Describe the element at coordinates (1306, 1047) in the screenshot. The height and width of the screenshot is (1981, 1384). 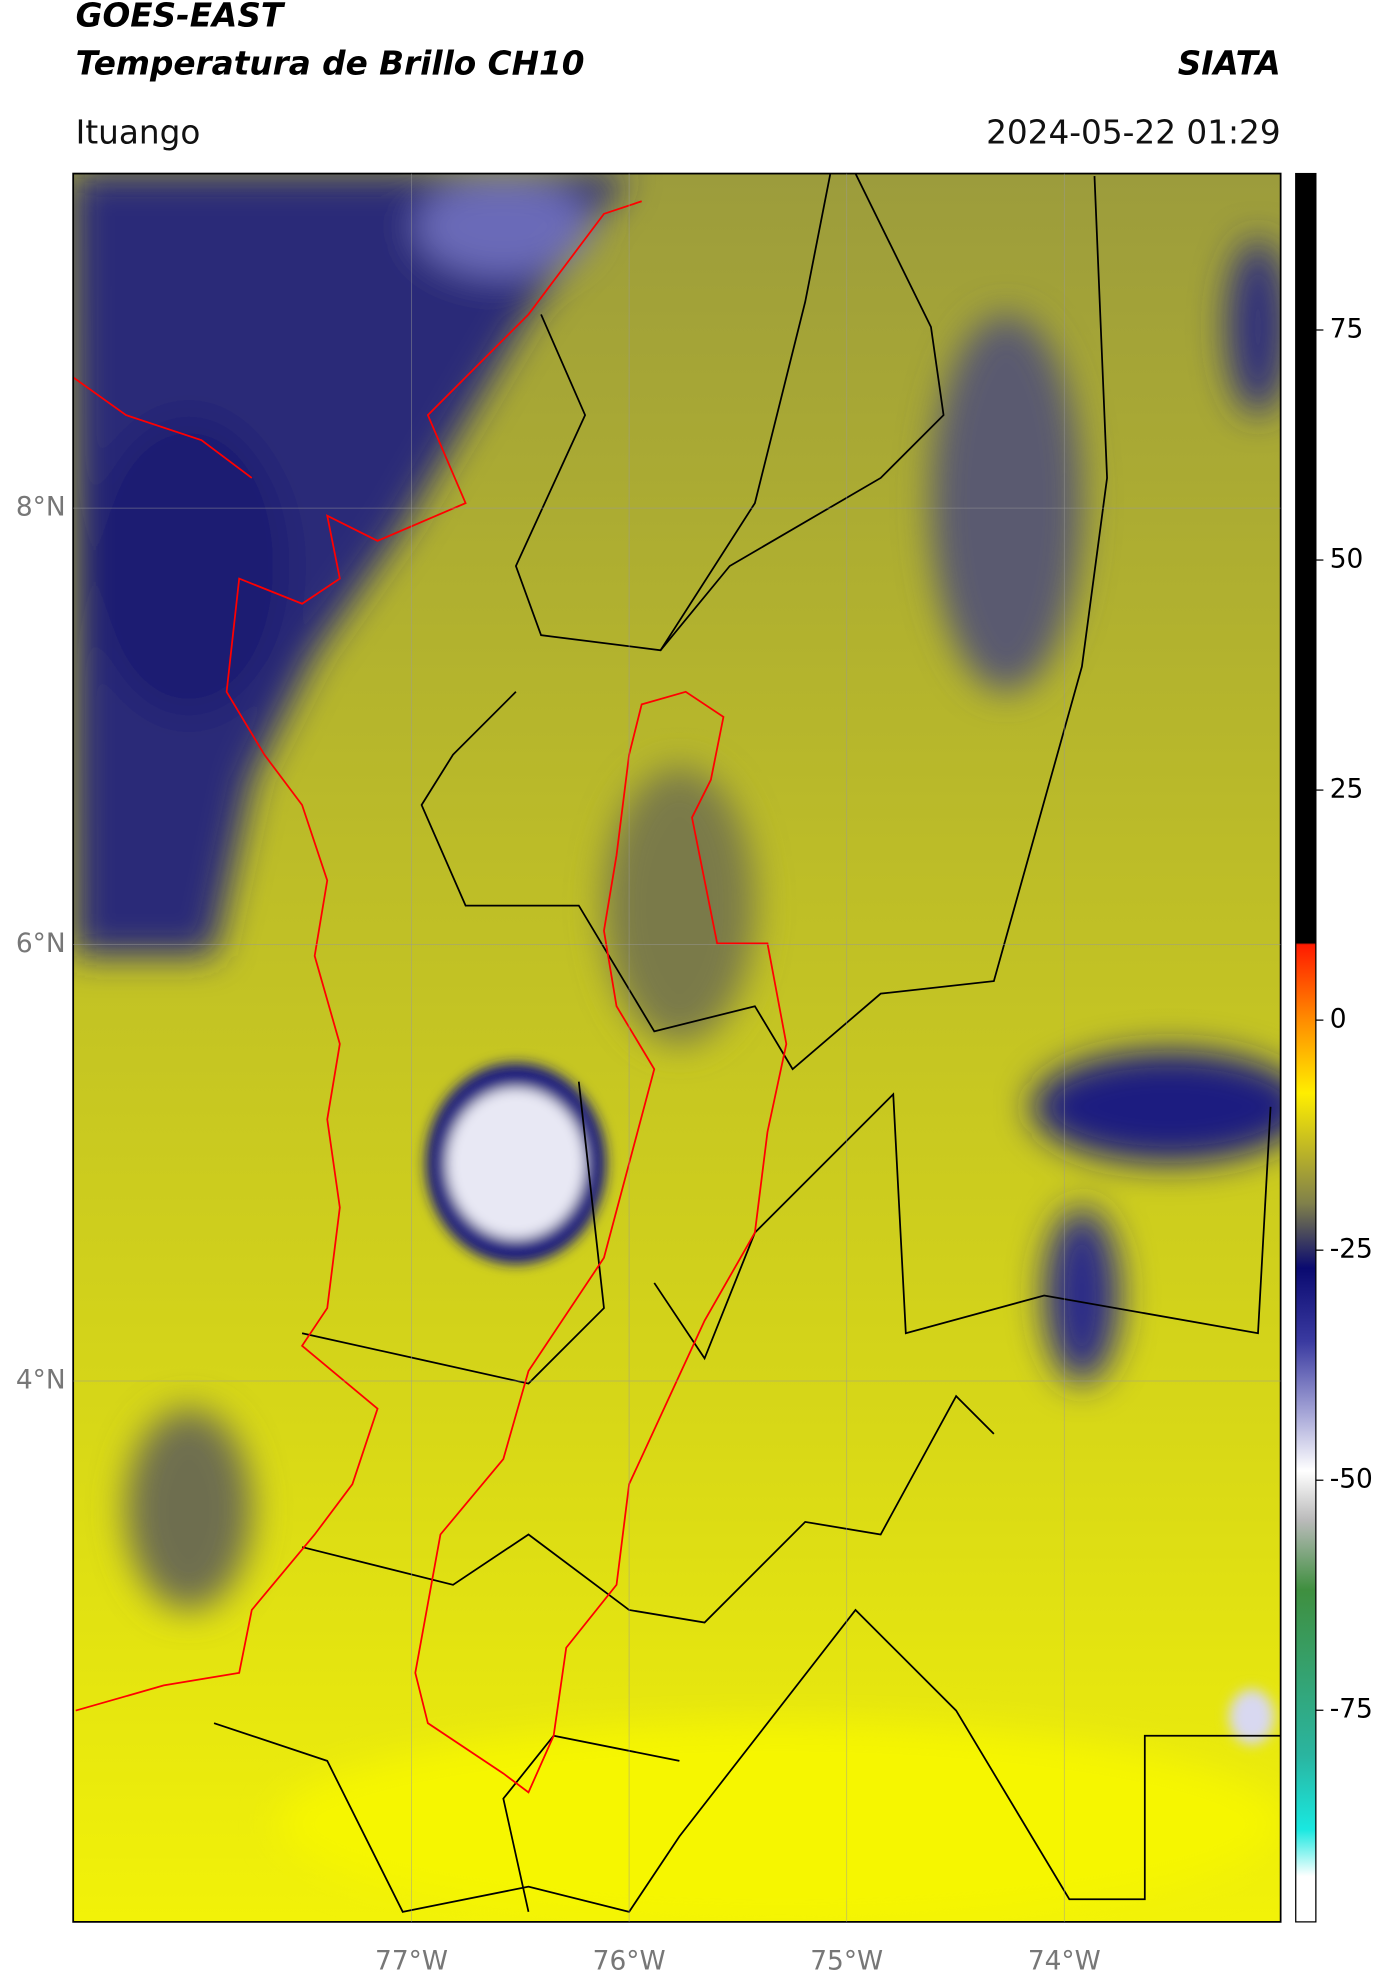
I see `colorbar` at that location.